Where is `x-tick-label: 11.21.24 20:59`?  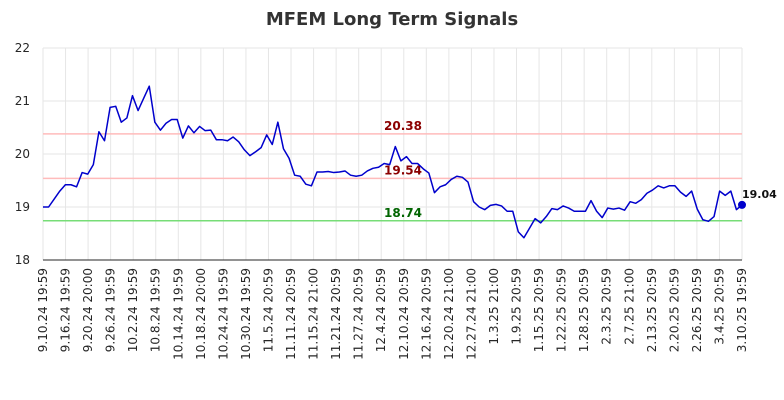 x-tick-label: 11.21.24 20:59 is located at coordinates (336, 314).